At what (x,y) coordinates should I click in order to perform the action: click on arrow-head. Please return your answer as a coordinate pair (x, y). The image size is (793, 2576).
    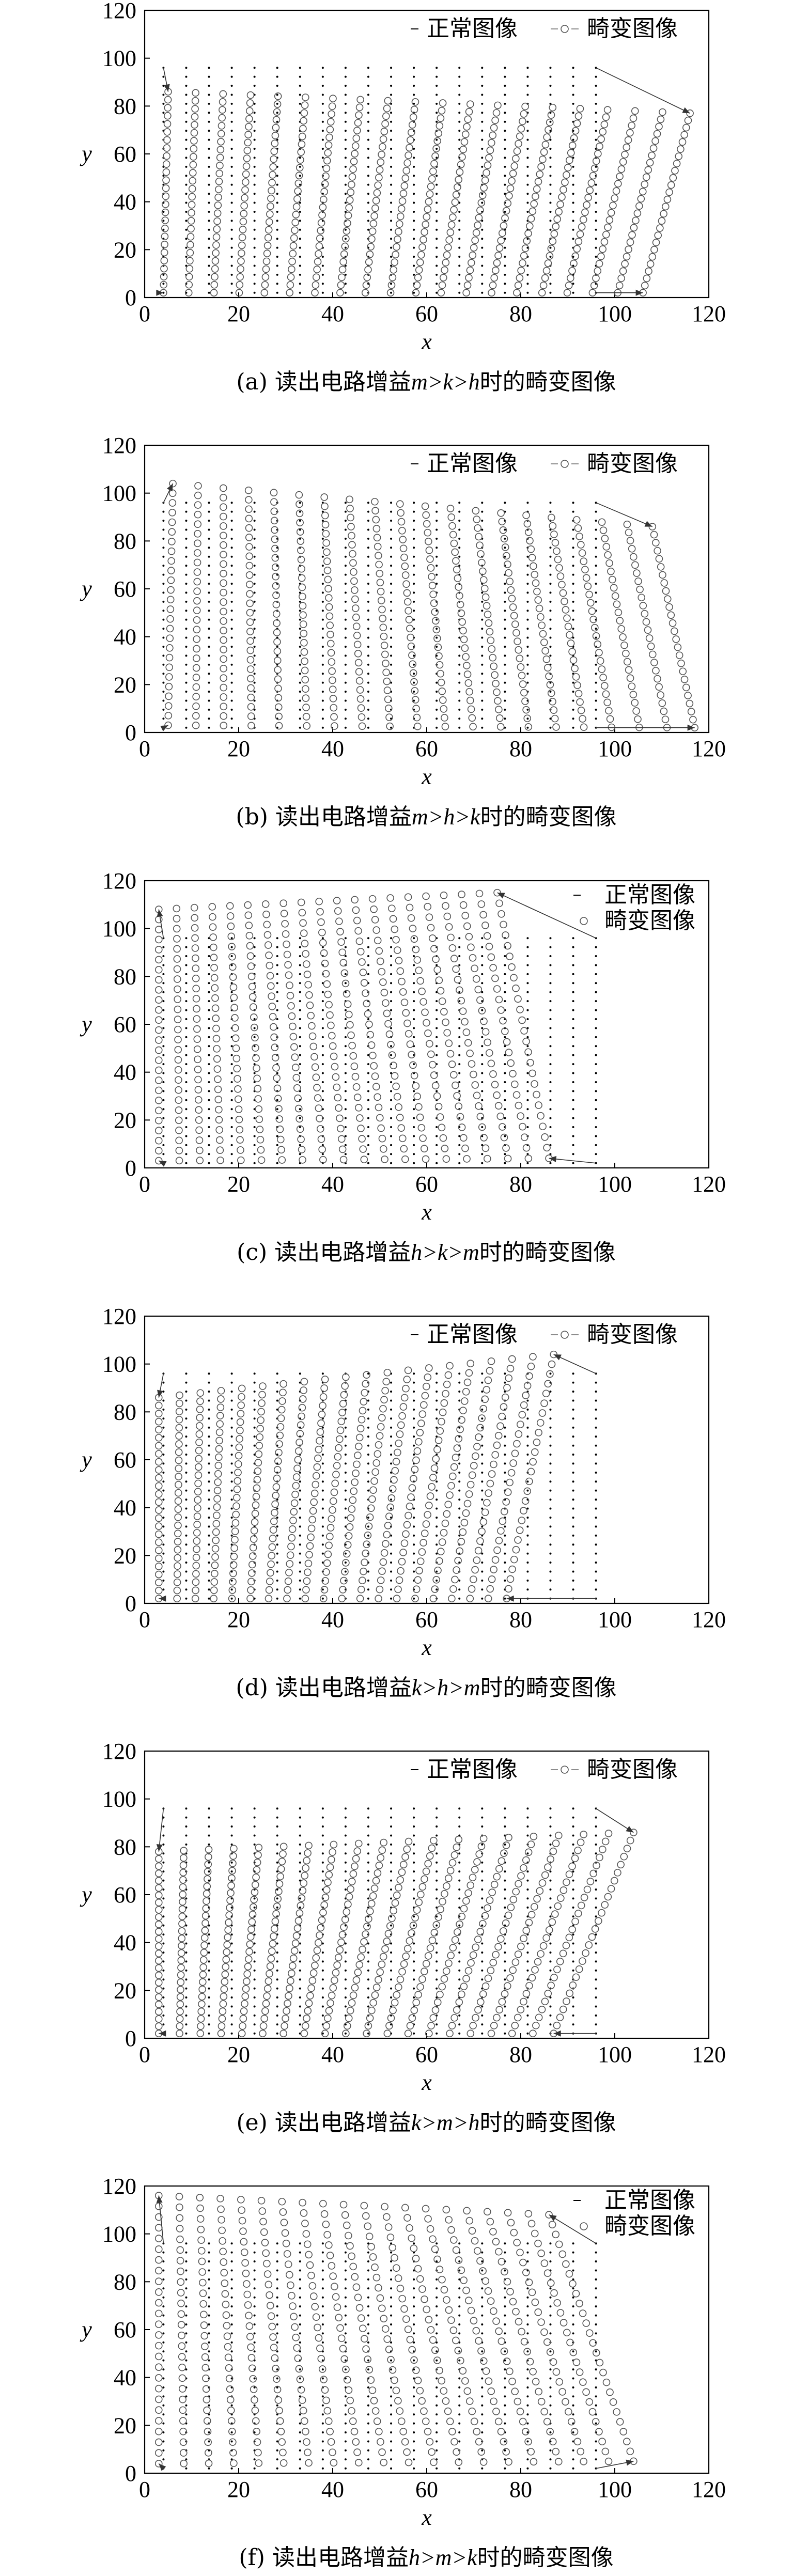
    Looking at the image, I should click on (501, 896).